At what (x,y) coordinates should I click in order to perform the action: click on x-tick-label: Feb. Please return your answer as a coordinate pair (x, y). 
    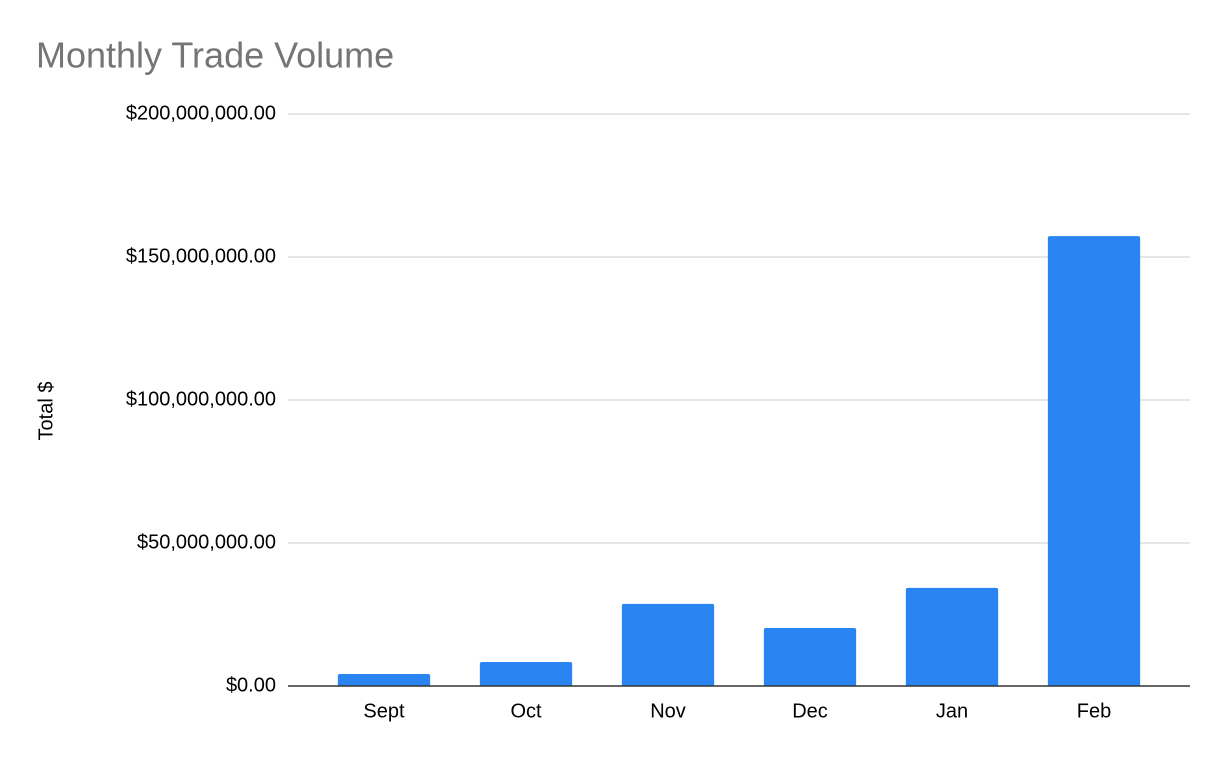
    Looking at the image, I should click on (1094, 711).